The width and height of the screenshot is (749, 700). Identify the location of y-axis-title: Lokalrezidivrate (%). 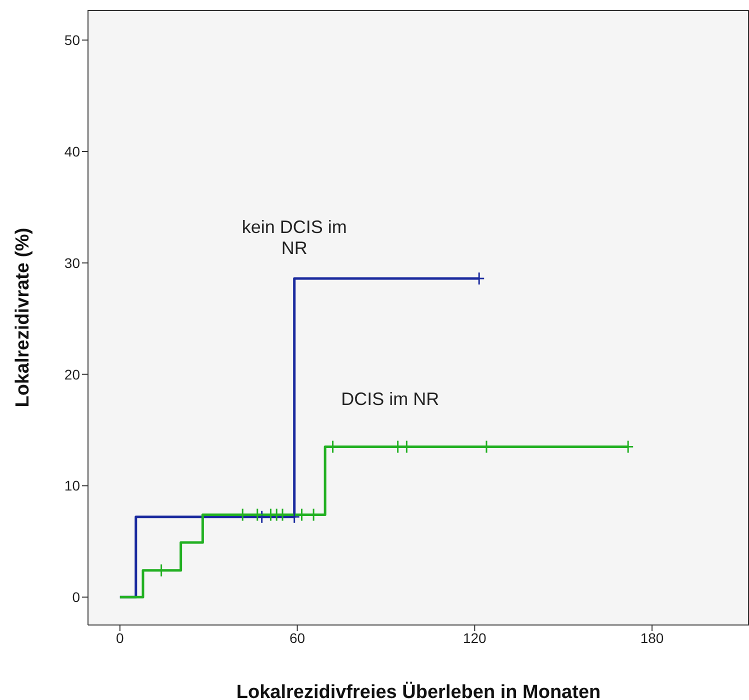
(23, 318).